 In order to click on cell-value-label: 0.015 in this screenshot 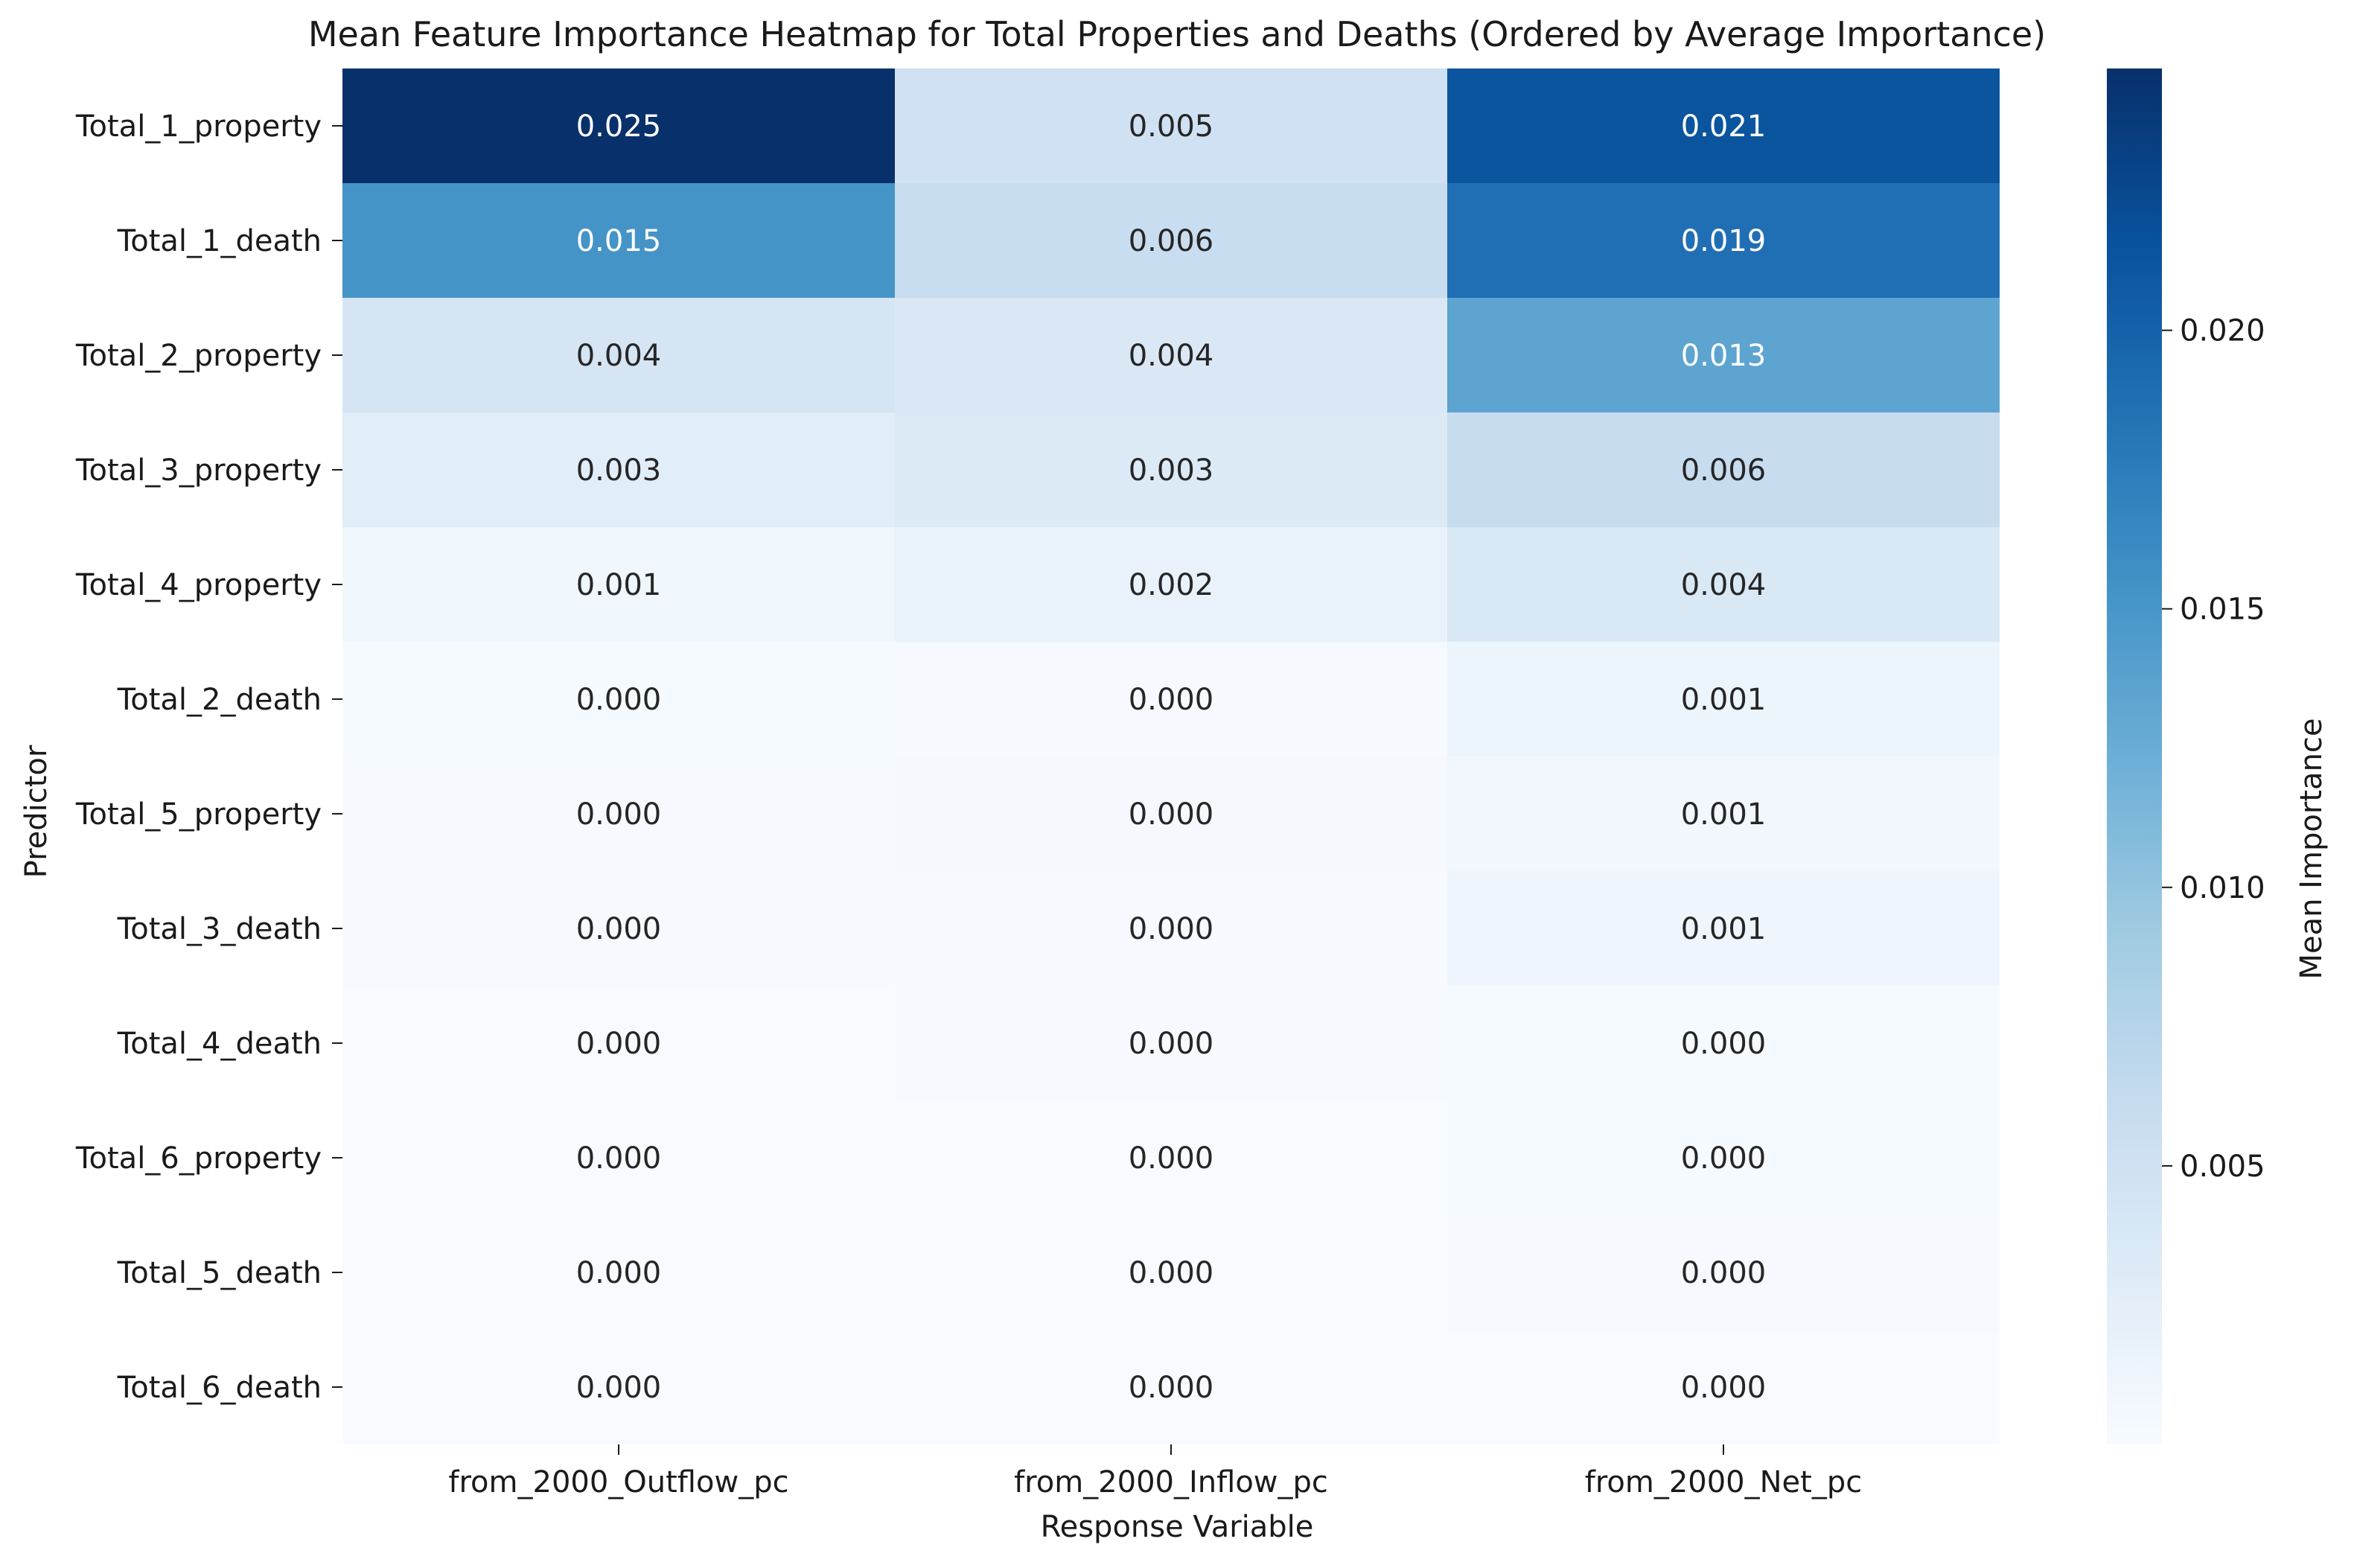, I will do `click(619, 241)`.